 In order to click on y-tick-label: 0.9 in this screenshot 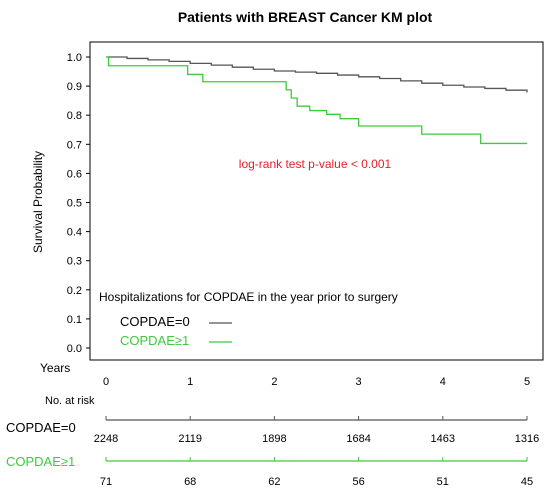, I will do `click(74, 87)`.